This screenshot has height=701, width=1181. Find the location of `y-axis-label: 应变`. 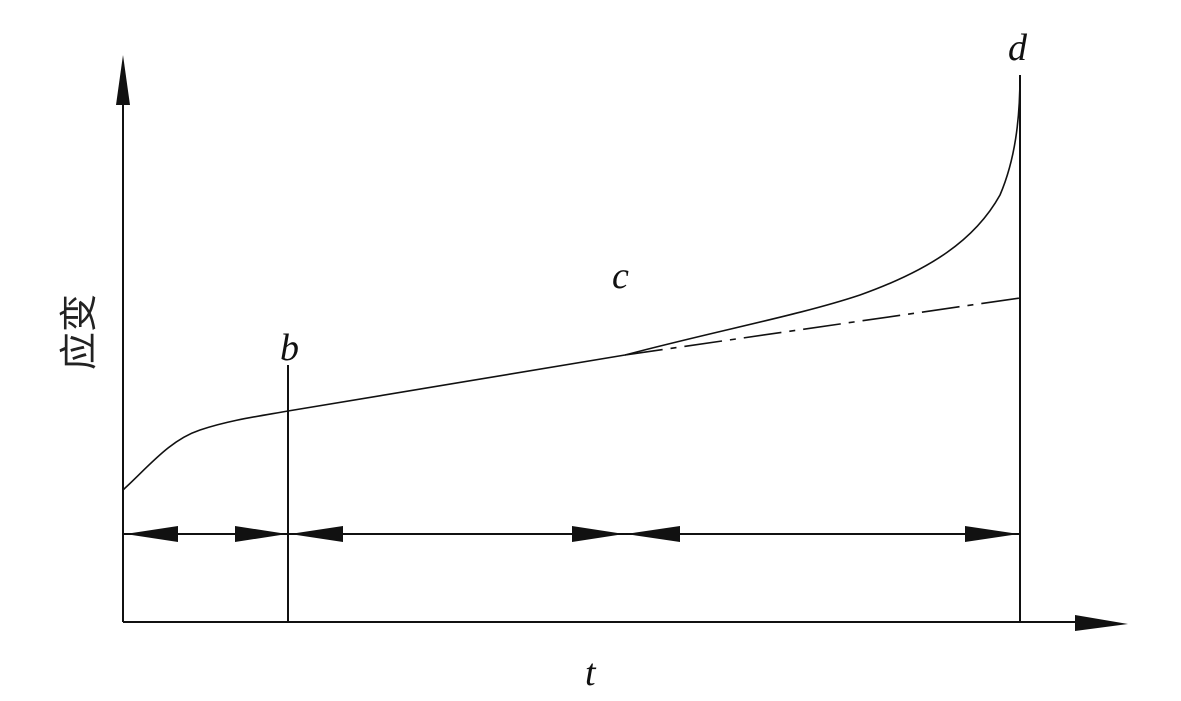

y-axis-label: 应变 is located at coordinates (79, 332).